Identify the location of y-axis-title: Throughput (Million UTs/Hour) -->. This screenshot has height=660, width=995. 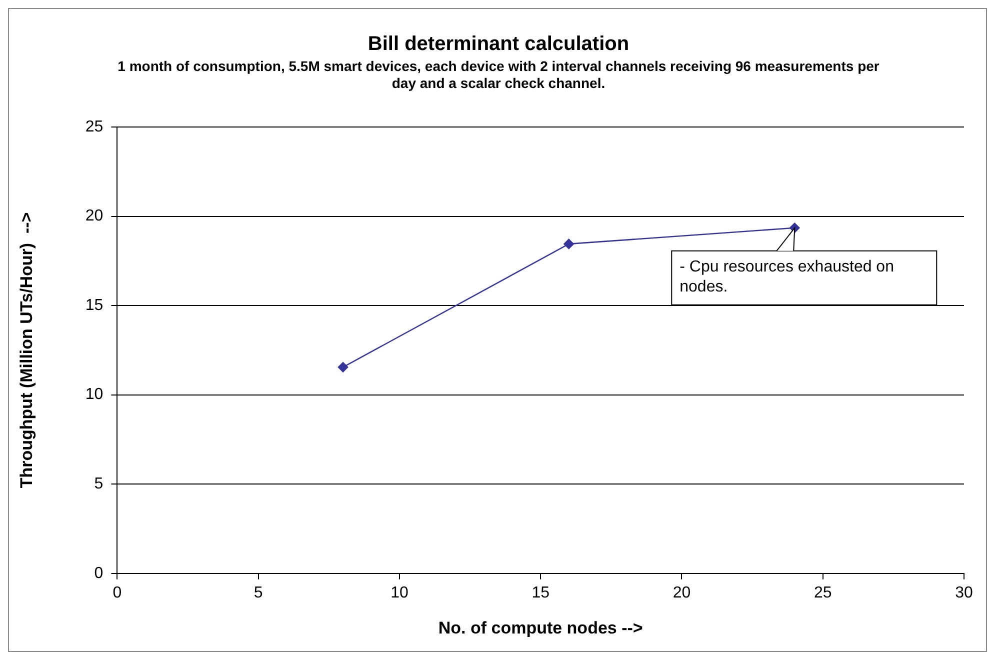
(26, 350).